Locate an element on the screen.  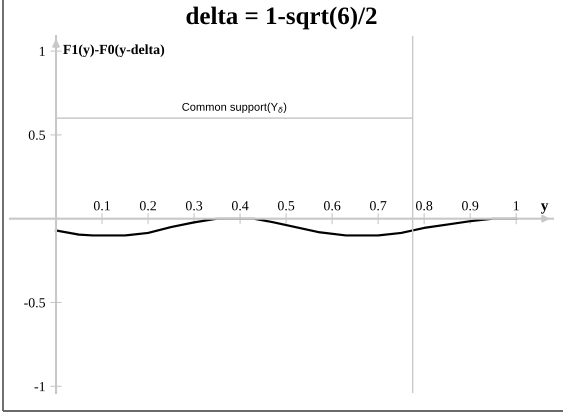
x-tick-label: 0.2 is located at coordinates (148, 205).